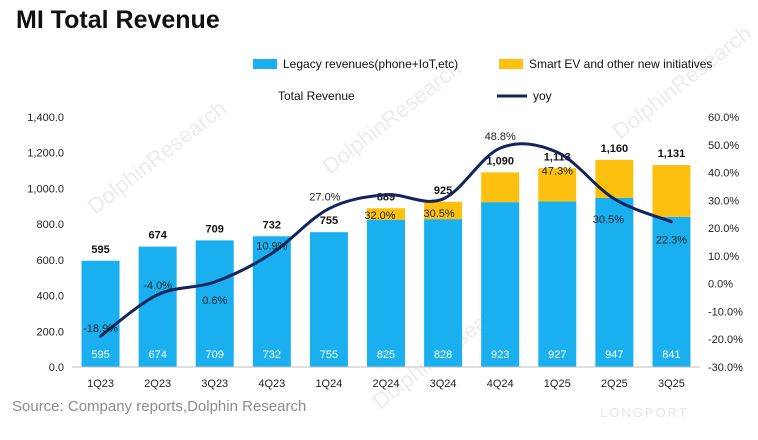 The height and width of the screenshot is (440, 758). What do you see at coordinates (100, 250) in the screenshot?
I see `total-value-label: 595` at bounding box center [100, 250].